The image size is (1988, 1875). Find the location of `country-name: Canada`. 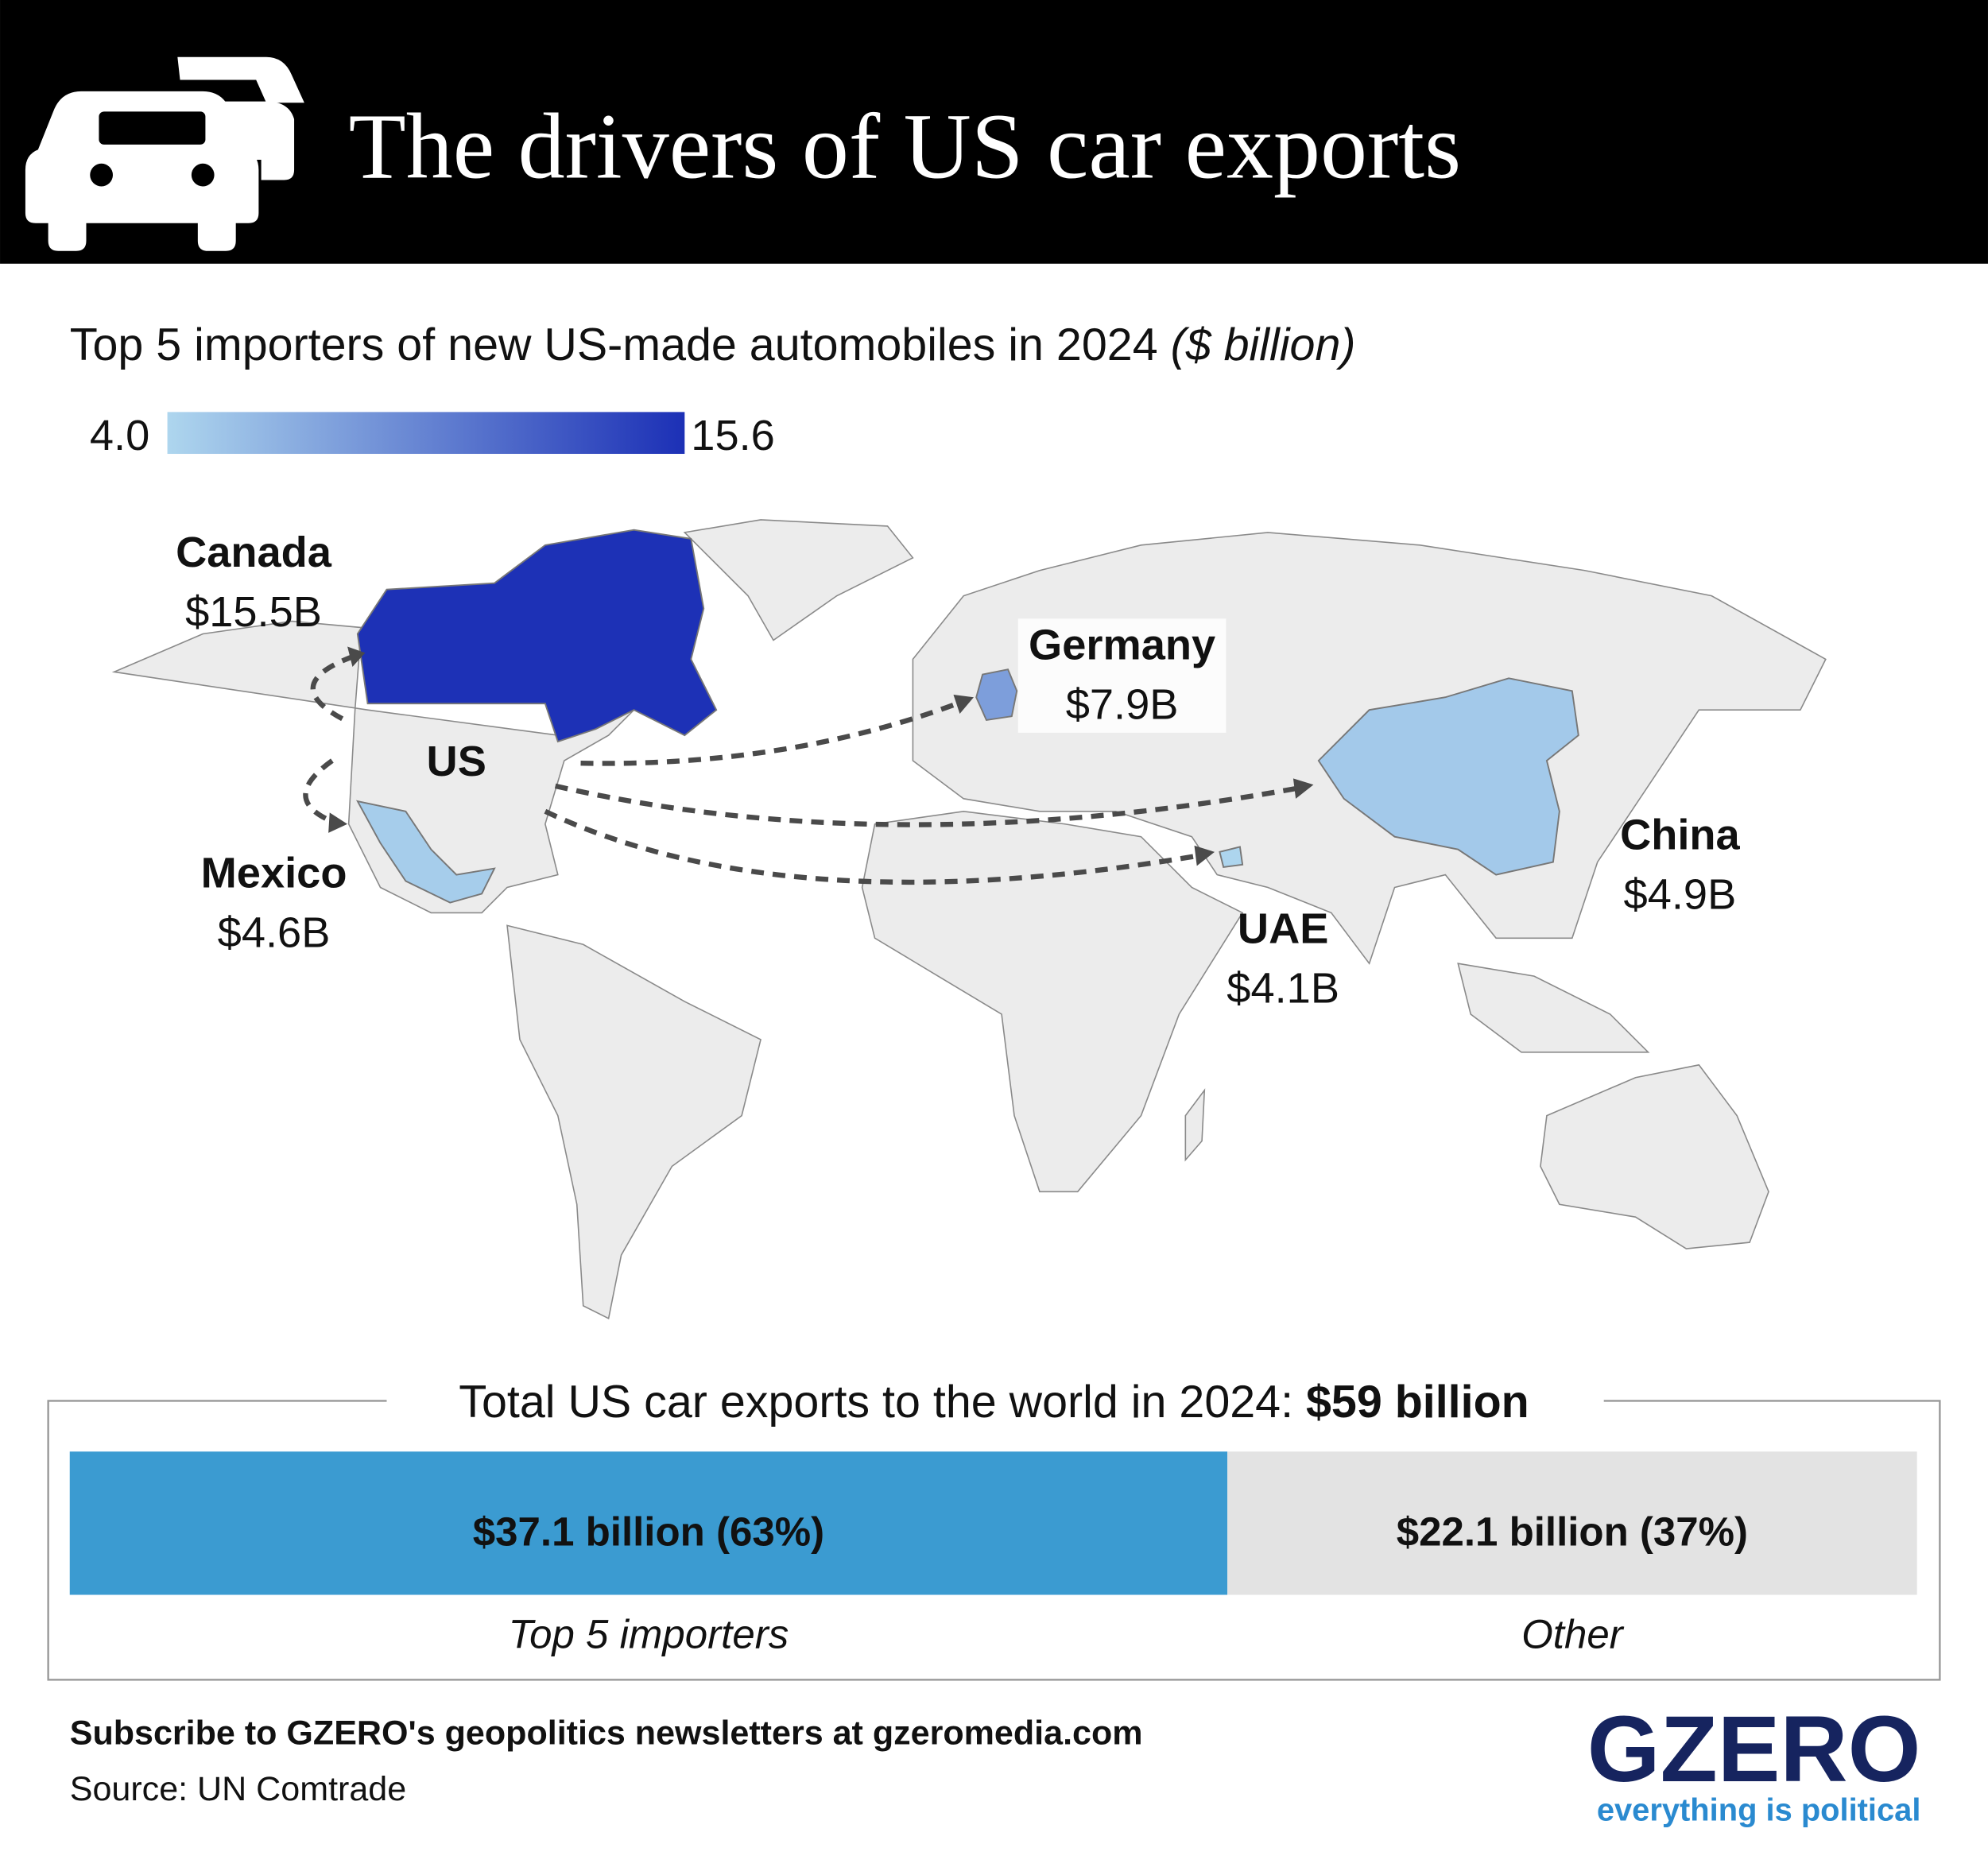

country-name: Canada is located at coordinates (254, 552).